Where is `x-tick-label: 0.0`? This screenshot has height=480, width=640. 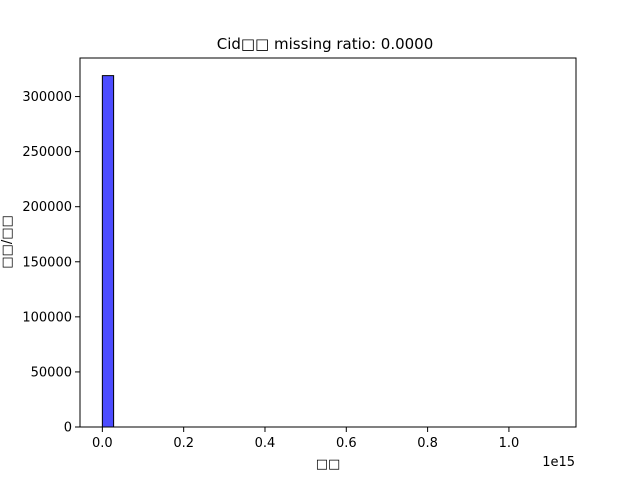 x-tick-label: 0.0 is located at coordinates (102, 443).